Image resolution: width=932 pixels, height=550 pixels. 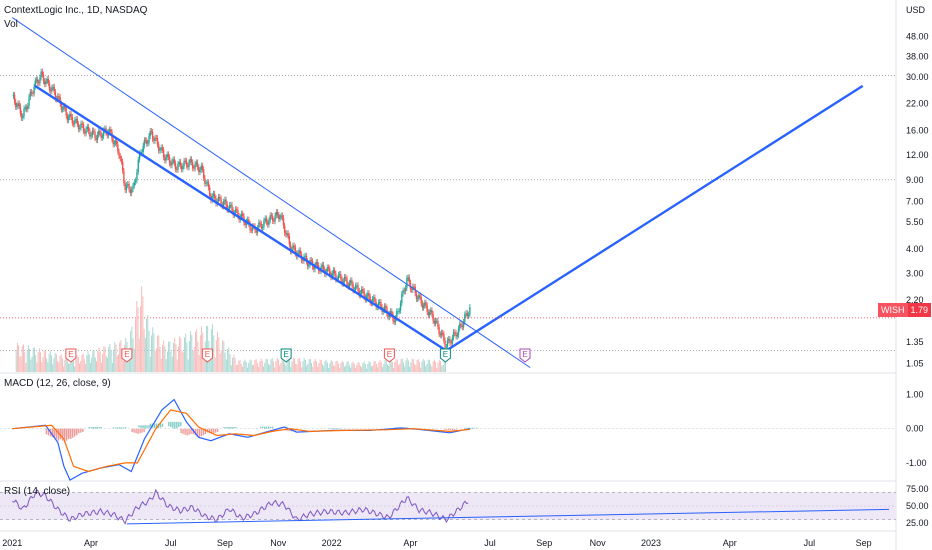 What do you see at coordinates (915, 222) in the screenshot?
I see `price-tick-label: 5.50` at bounding box center [915, 222].